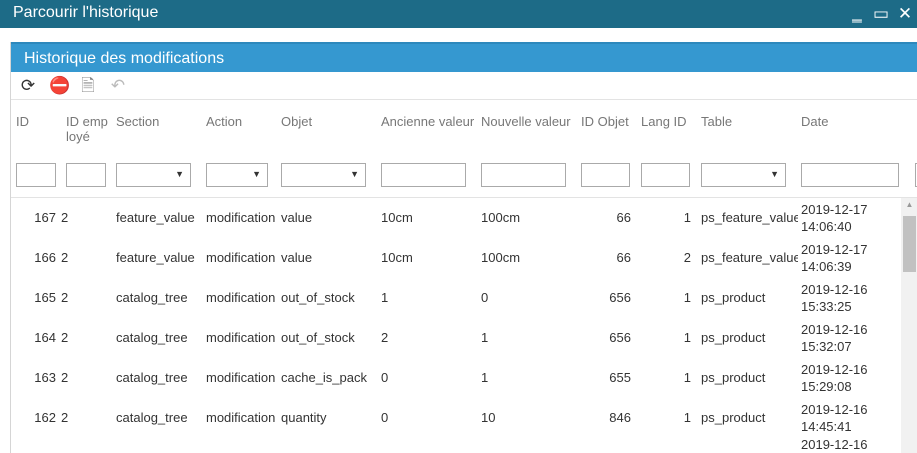 The height and width of the screenshot is (453, 917). I want to click on filter-lang-input, so click(665, 175).